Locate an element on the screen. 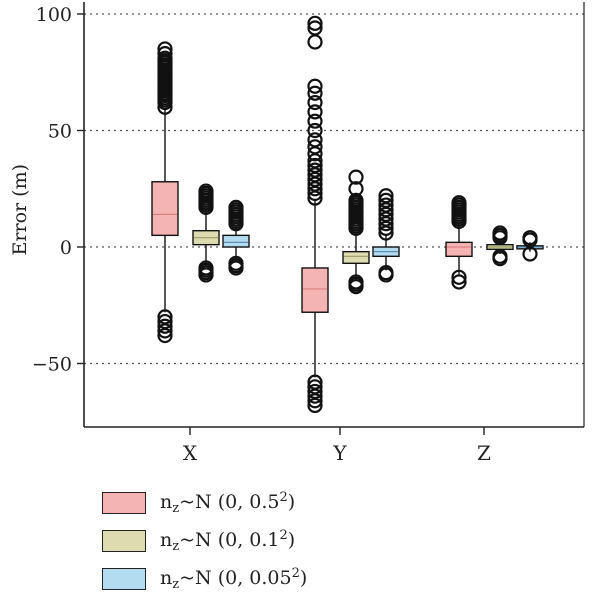 The height and width of the screenshot is (598, 600). box-s2-X is located at coordinates (236, 241).